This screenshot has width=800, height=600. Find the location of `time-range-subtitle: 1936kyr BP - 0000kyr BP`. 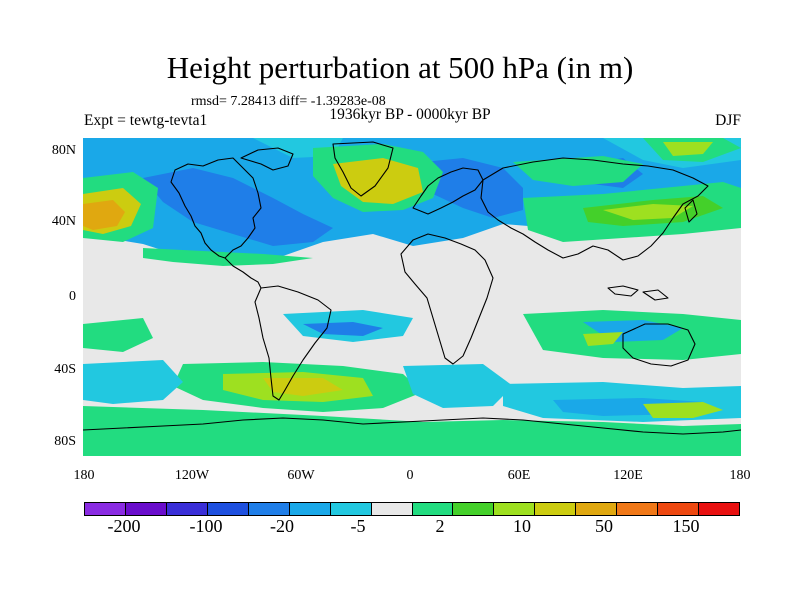

time-range-subtitle: 1936kyr BP - 0000kyr BP is located at coordinates (410, 114).